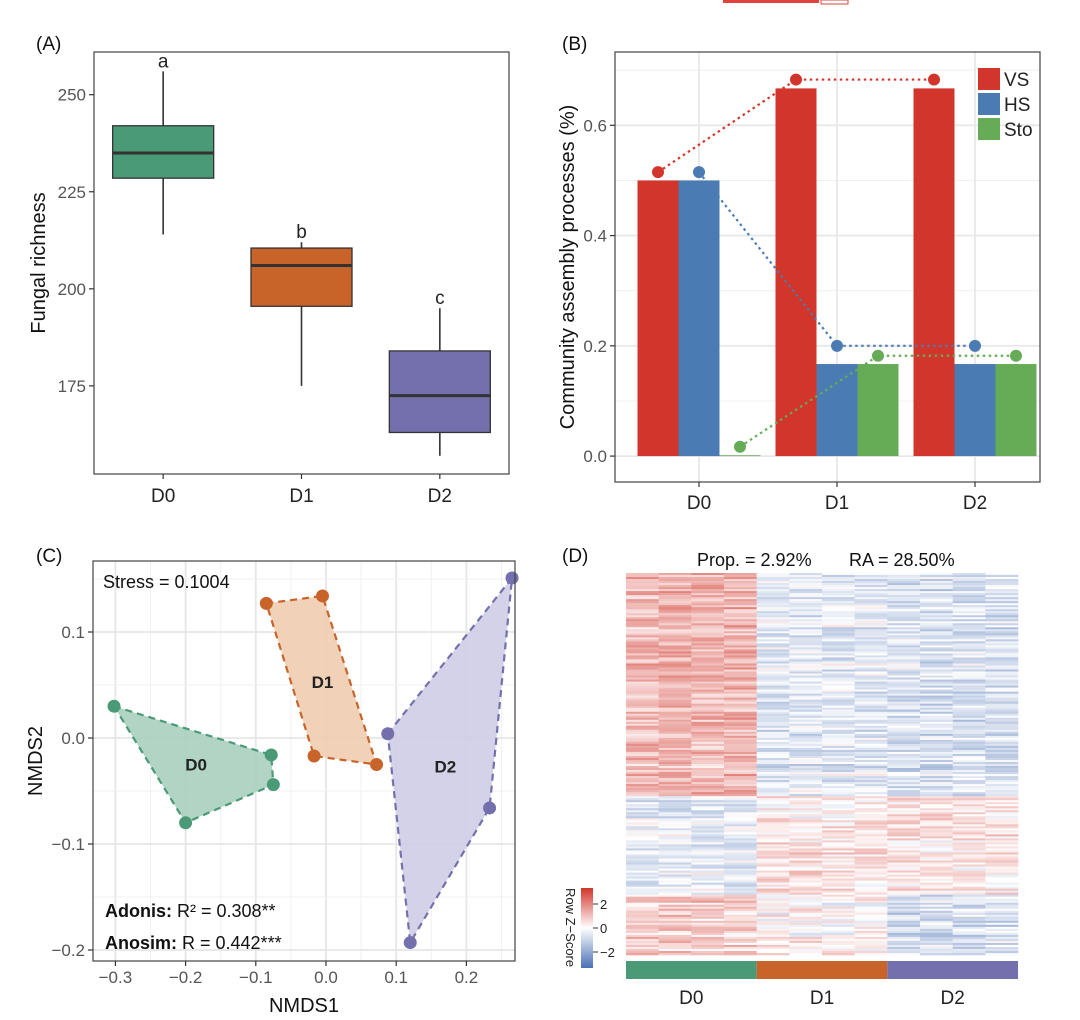 The image size is (1080, 1020). Describe the element at coordinates (975, 410) in the screenshot. I see `bar-hs-d2` at that location.